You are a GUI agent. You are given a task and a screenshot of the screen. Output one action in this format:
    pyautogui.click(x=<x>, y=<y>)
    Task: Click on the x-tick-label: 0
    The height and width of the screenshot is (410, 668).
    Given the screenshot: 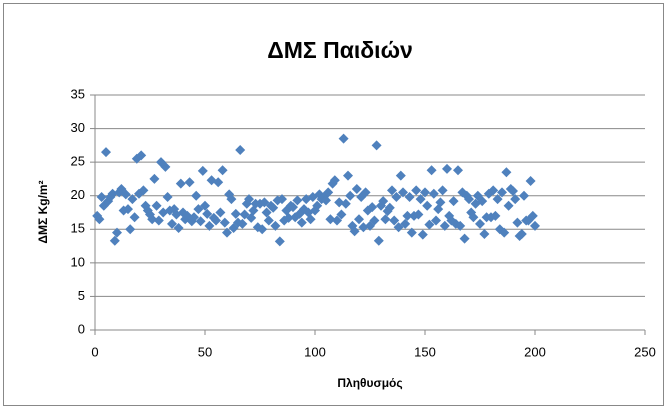 What is the action you would take?
    pyautogui.click(x=94, y=351)
    